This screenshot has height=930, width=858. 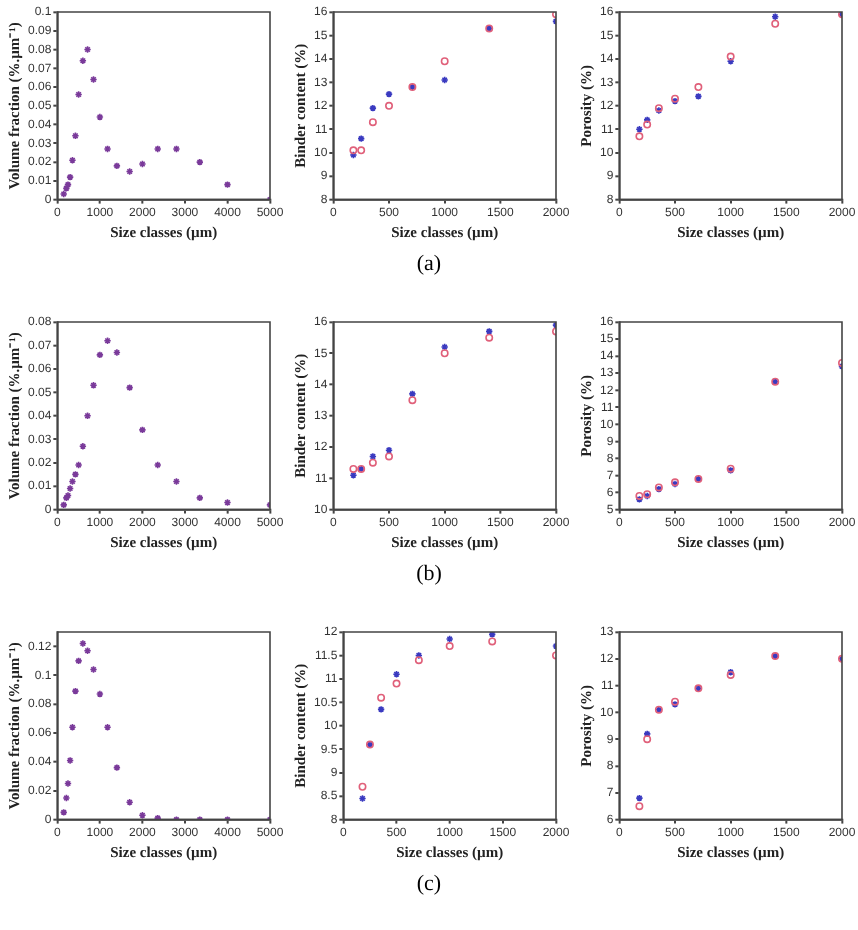 I want to click on text: (a), so click(x=429, y=264).